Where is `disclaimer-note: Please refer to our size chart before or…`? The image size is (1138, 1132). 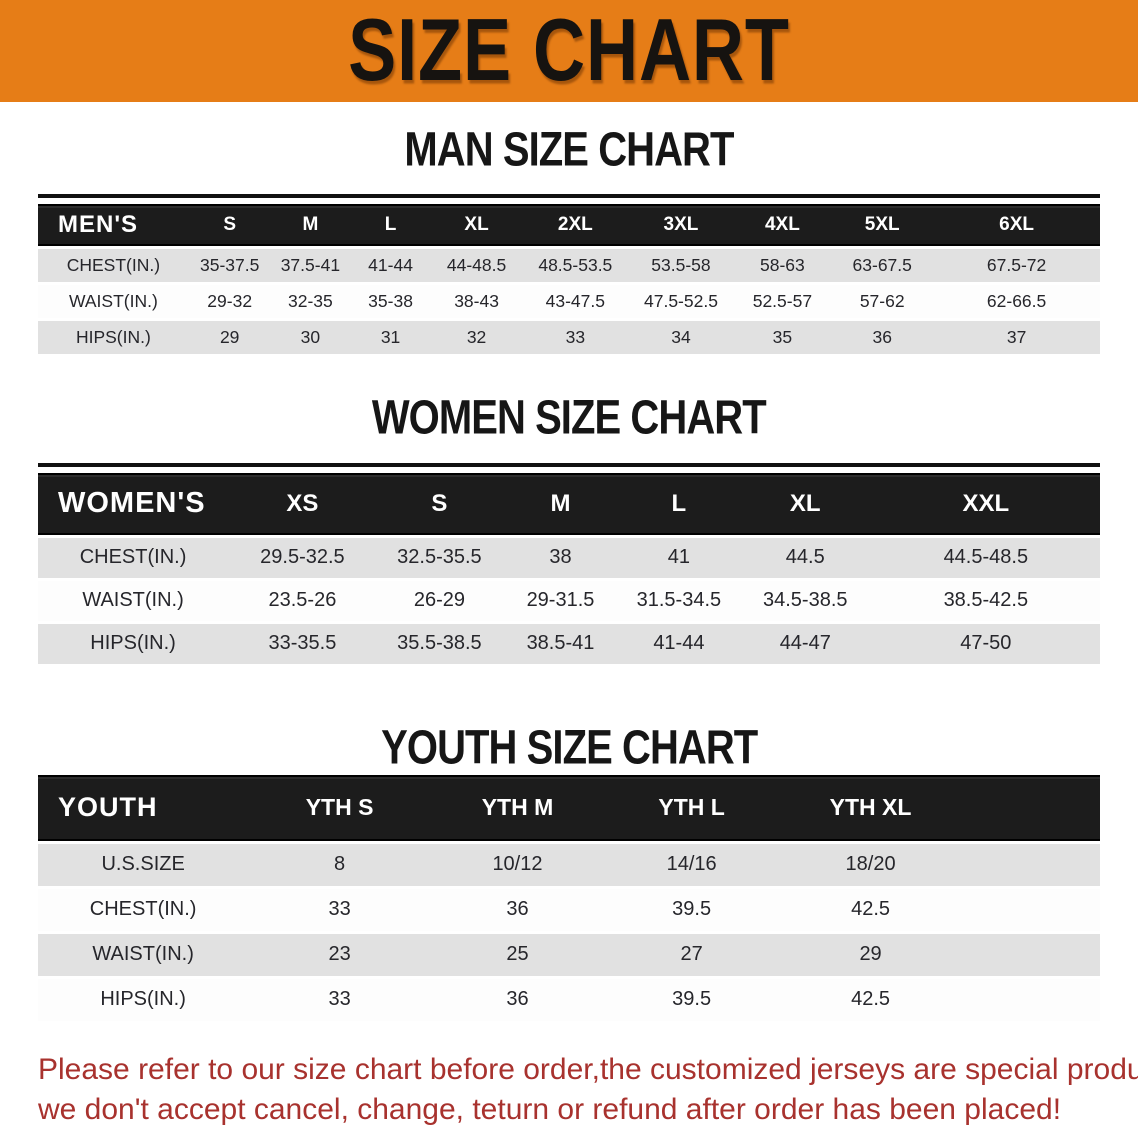
disclaimer-note: Please refer to our size chart before or… is located at coordinates (569, 1090).